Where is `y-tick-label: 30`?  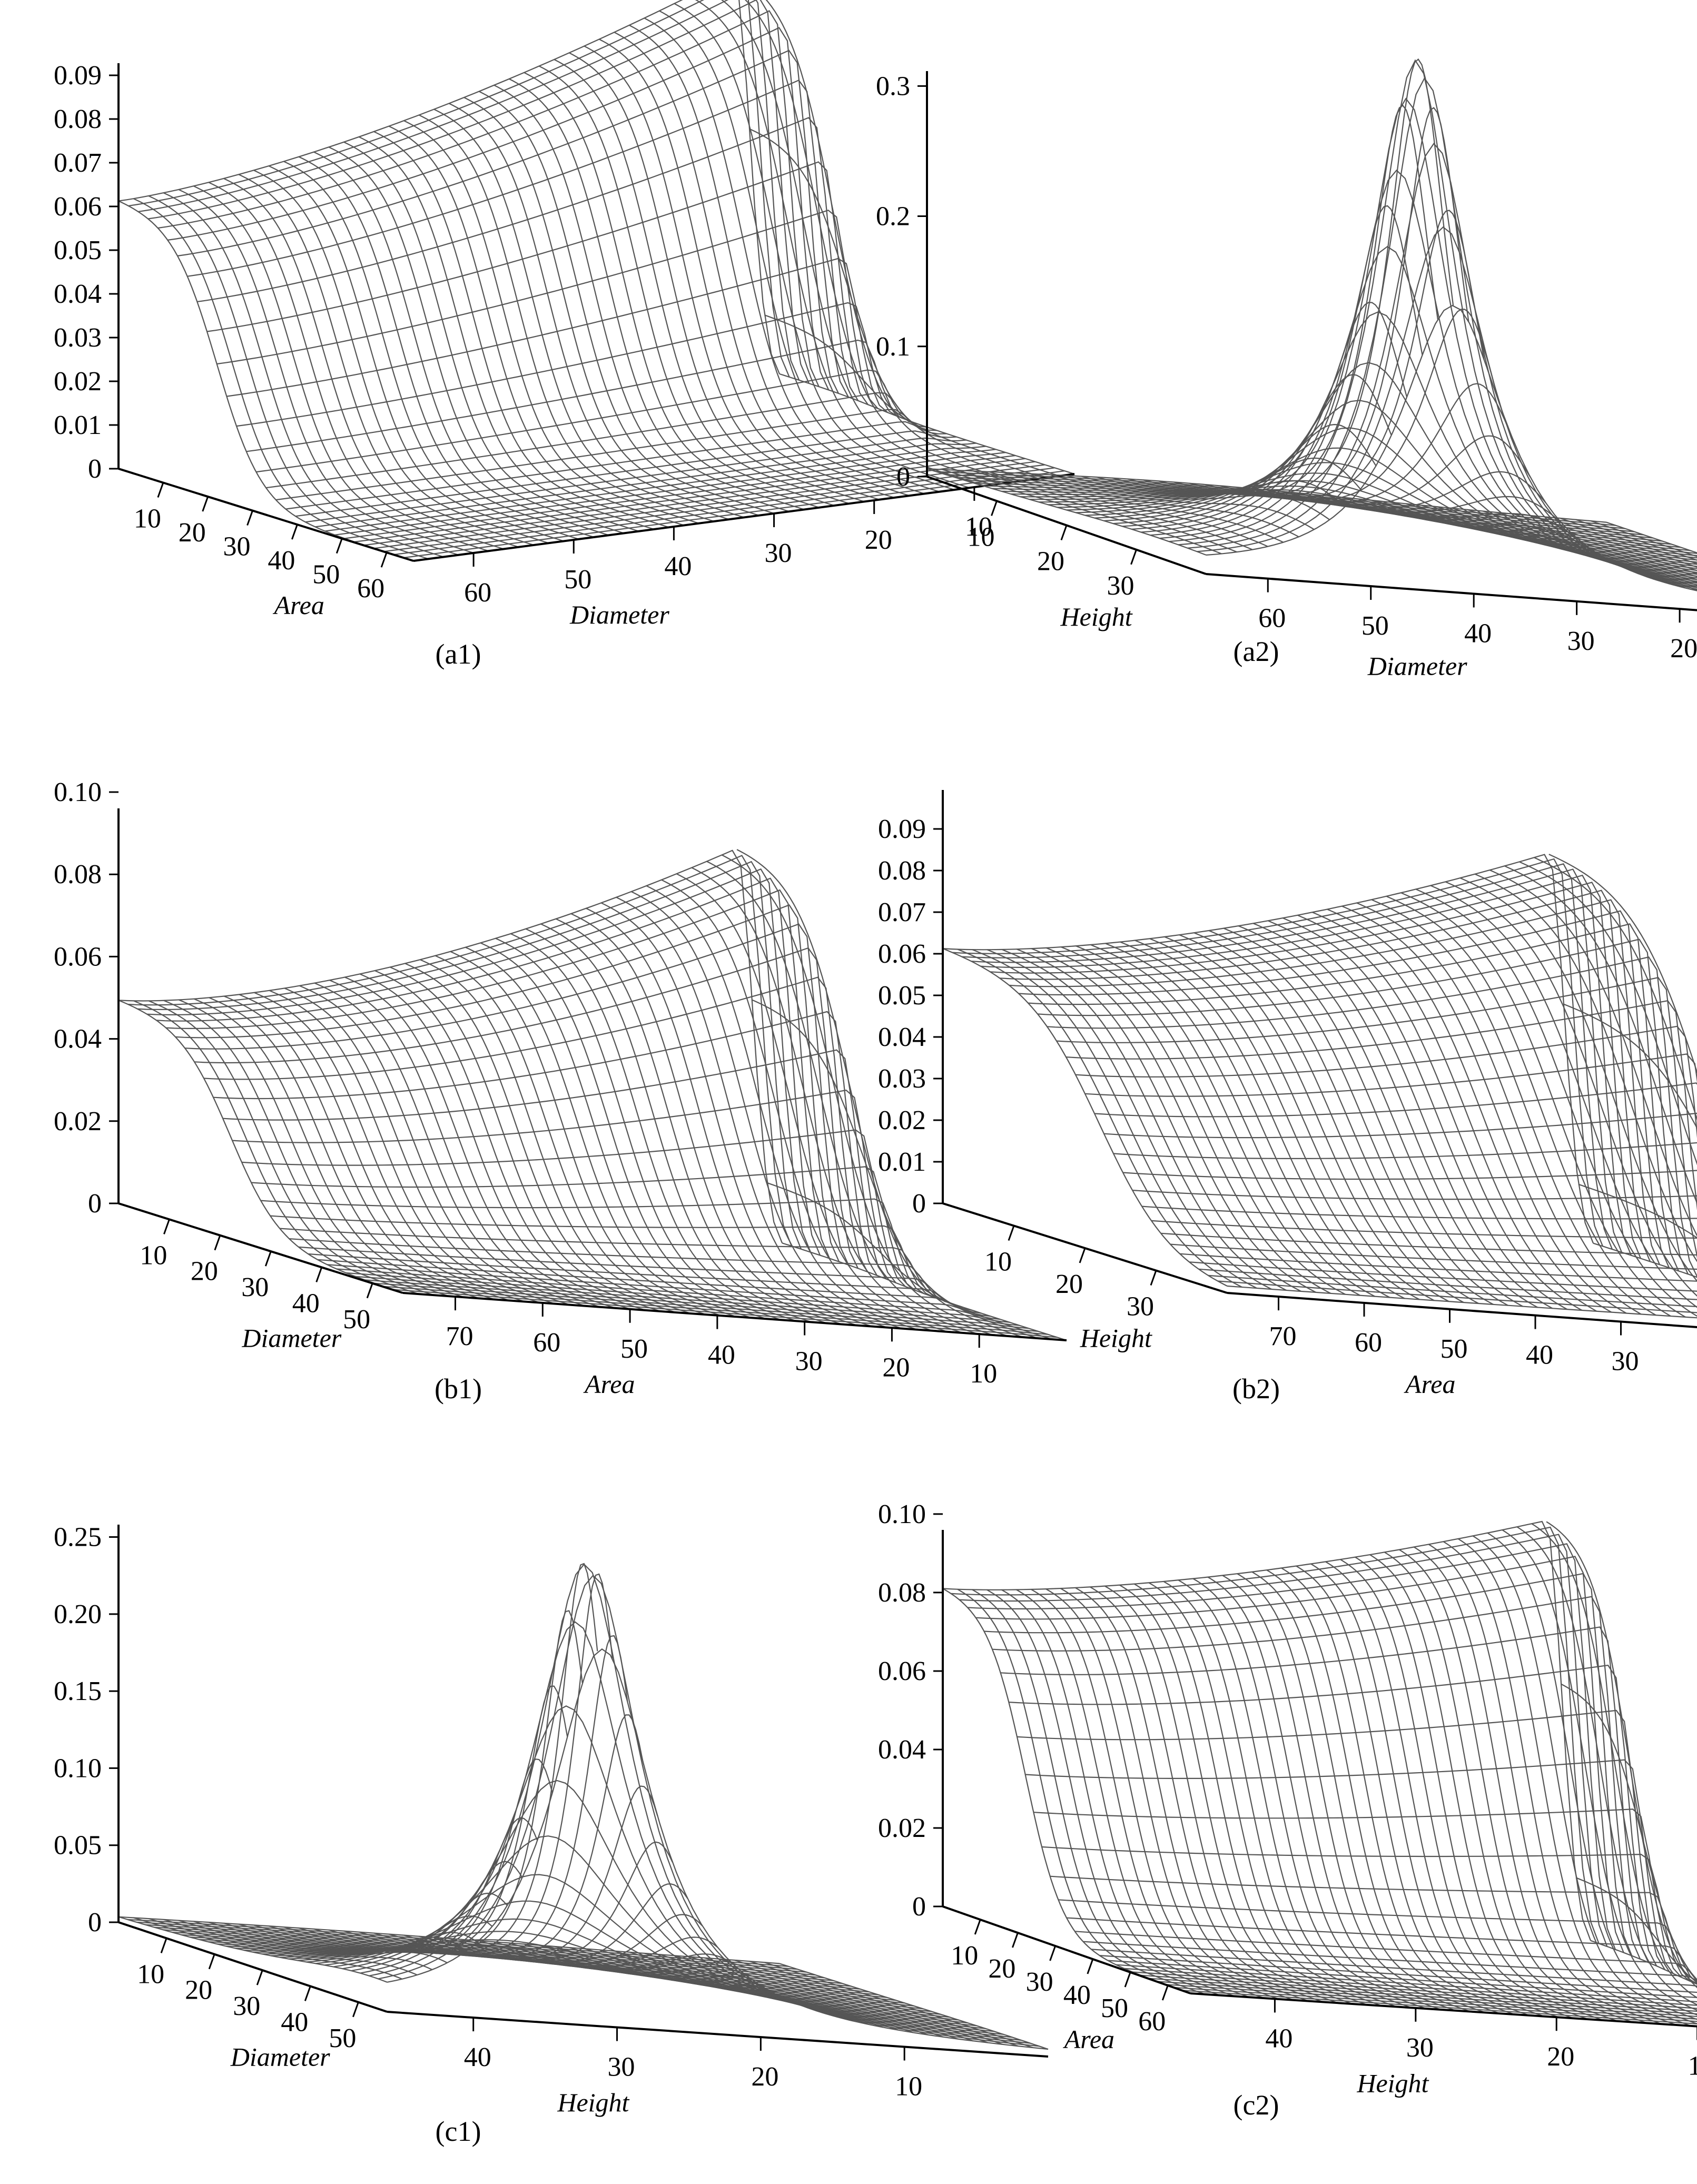 y-tick-label: 30 is located at coordinates (809, 1361).